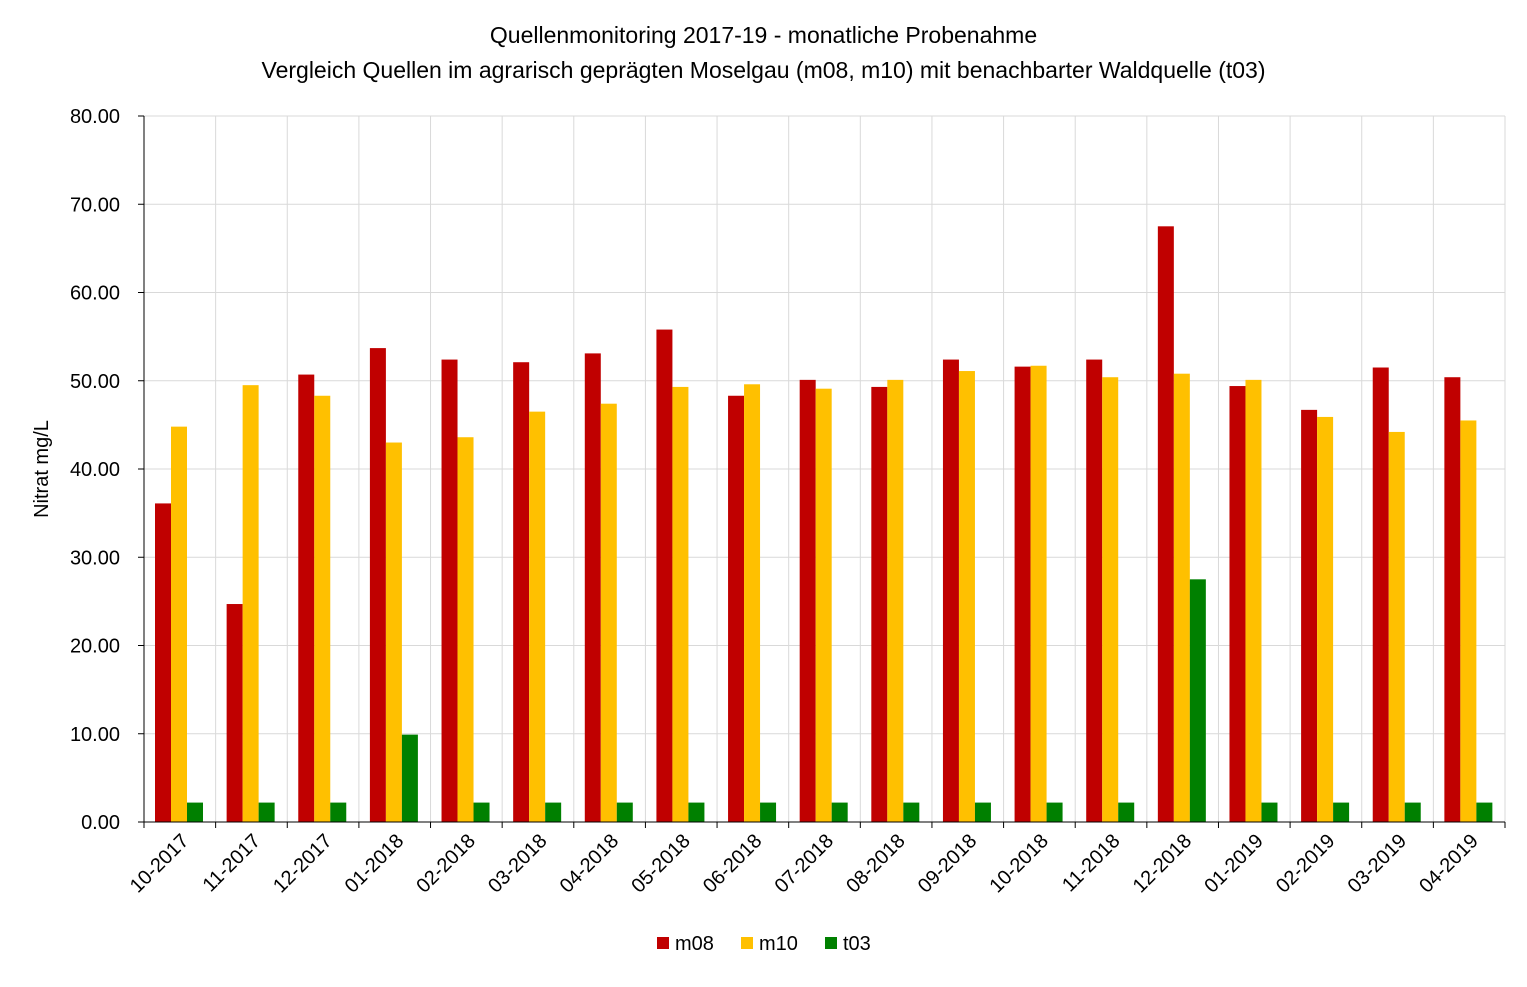 This screenshot has width=1527, height=987. I want to click on x-tick-label: 10-2018, so click(1018, 863).